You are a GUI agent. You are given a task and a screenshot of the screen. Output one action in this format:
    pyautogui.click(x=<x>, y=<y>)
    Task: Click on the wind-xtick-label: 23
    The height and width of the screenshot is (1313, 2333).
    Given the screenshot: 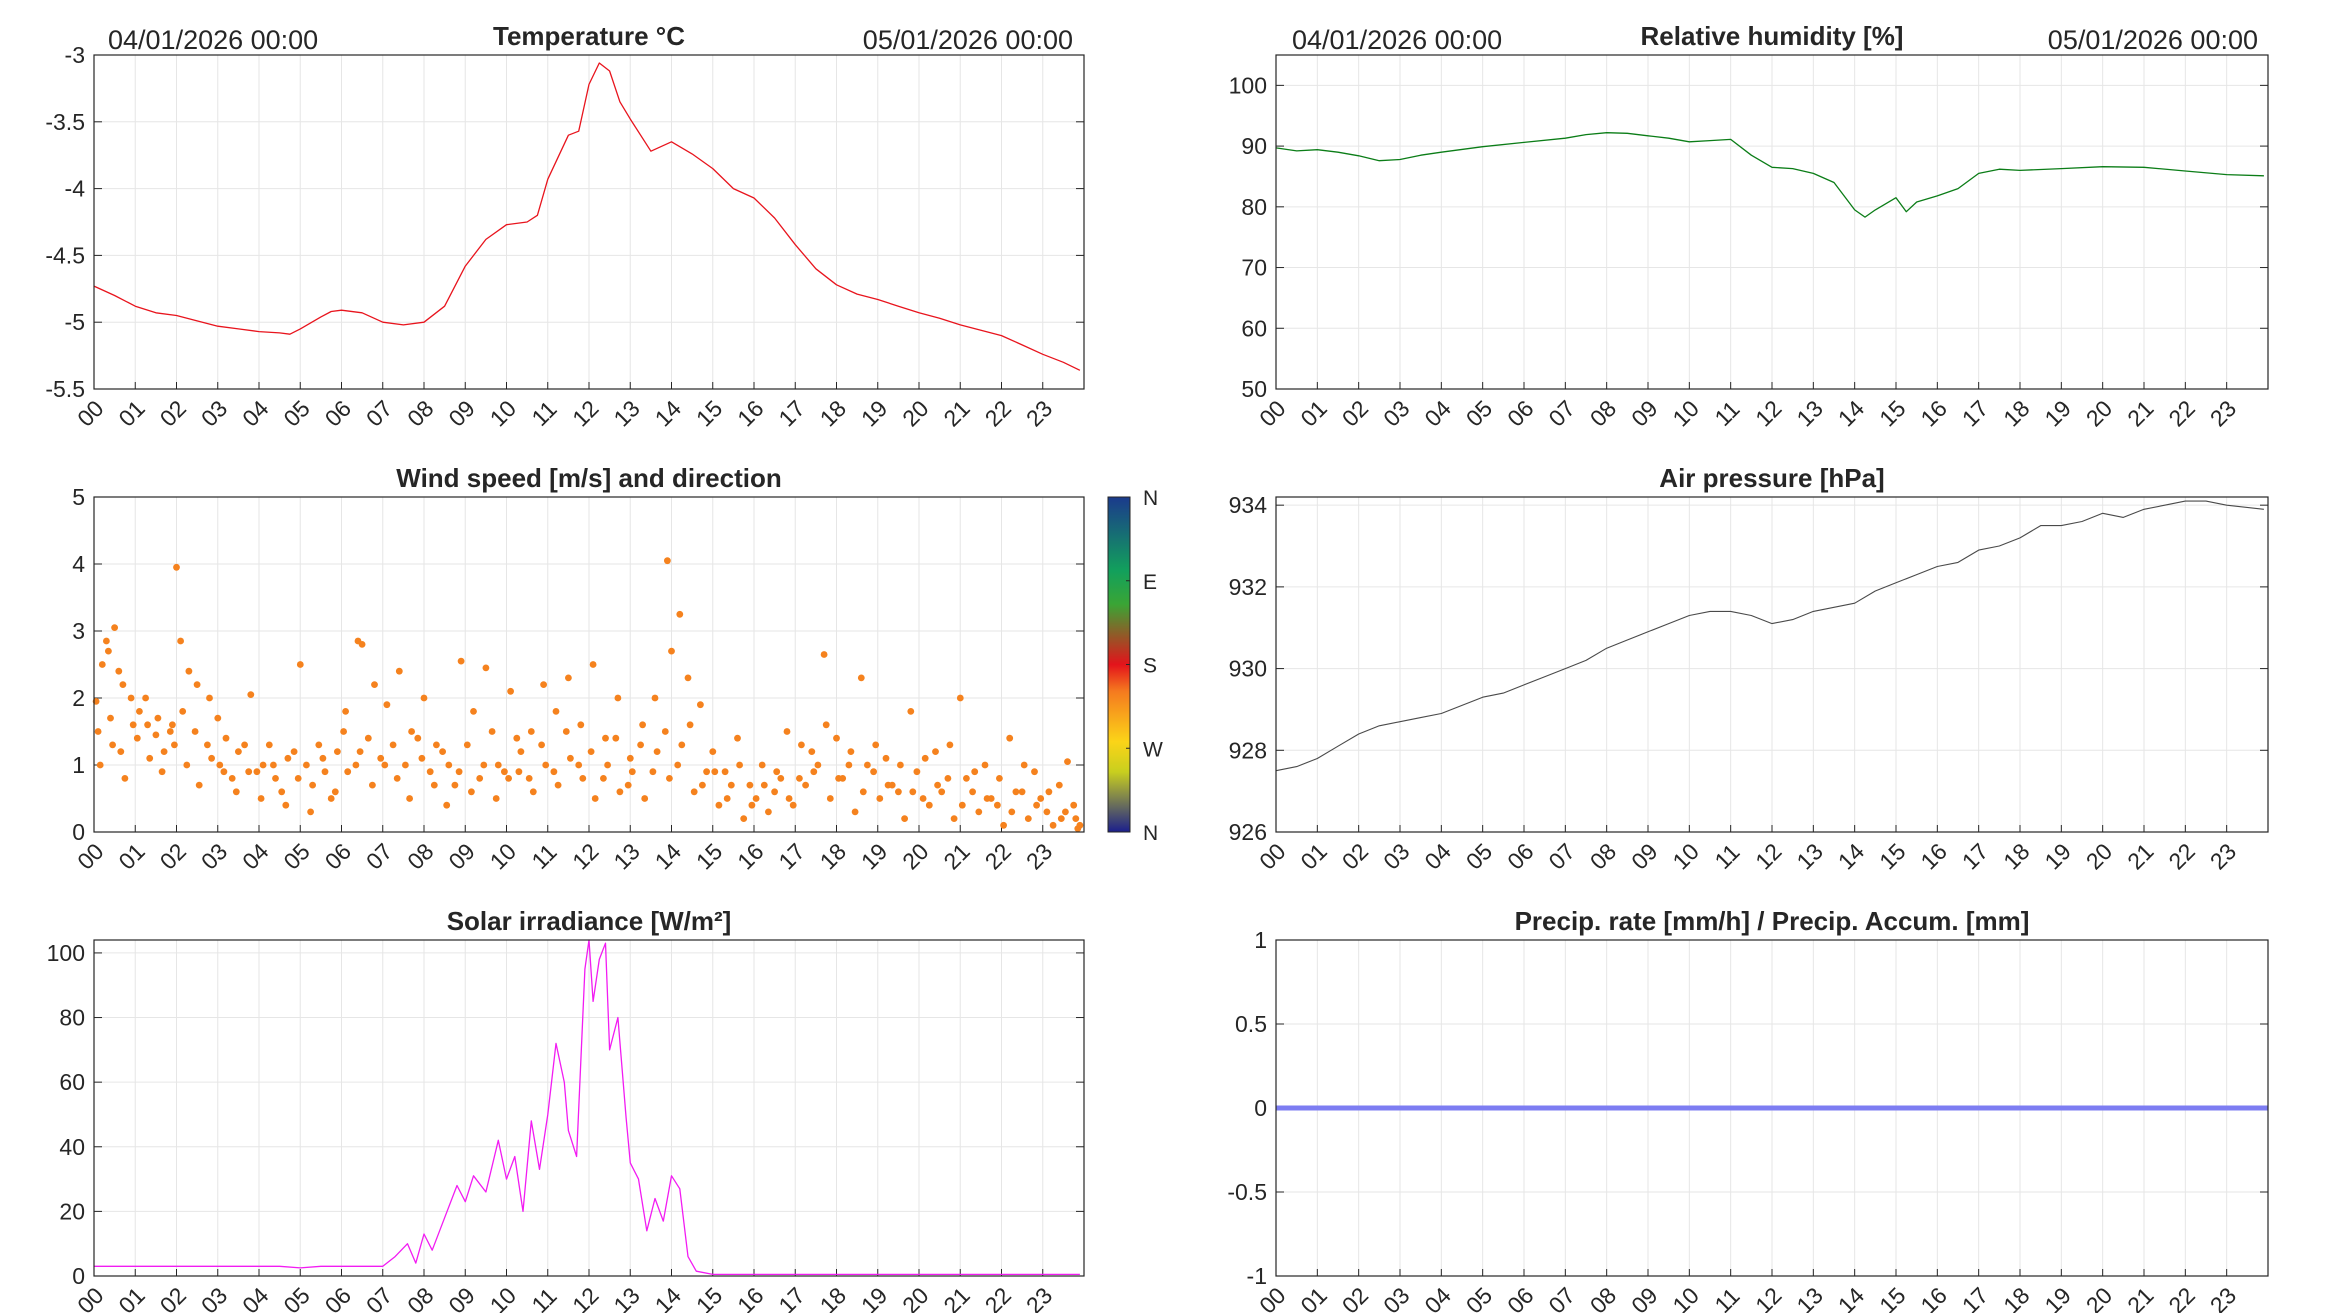 What is the action you would take?
    pyautogui.click(x=1039, y=856)
    